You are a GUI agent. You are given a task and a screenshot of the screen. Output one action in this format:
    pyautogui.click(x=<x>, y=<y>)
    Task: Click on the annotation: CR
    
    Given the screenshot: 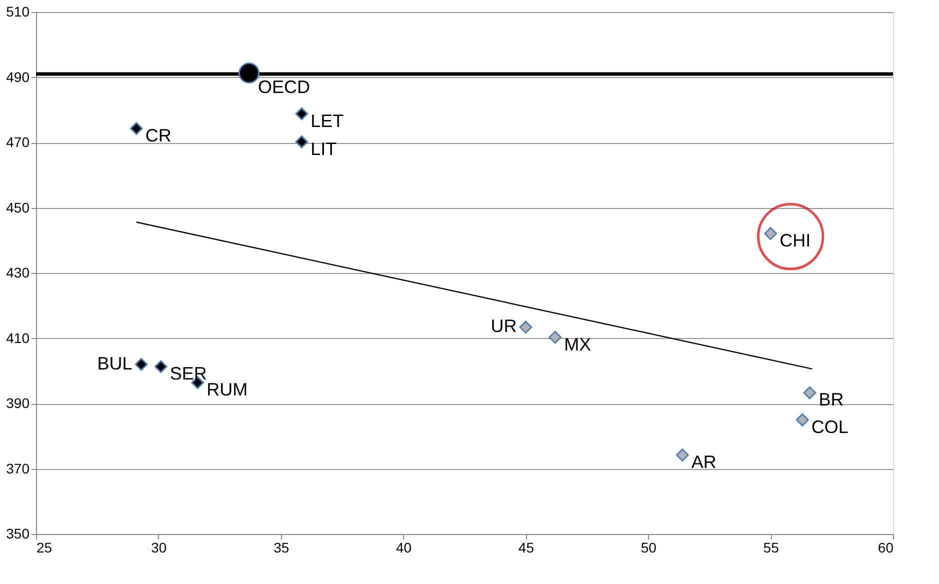 What is the action you would take?
    pyautogui.click(x=158, y=135)
    